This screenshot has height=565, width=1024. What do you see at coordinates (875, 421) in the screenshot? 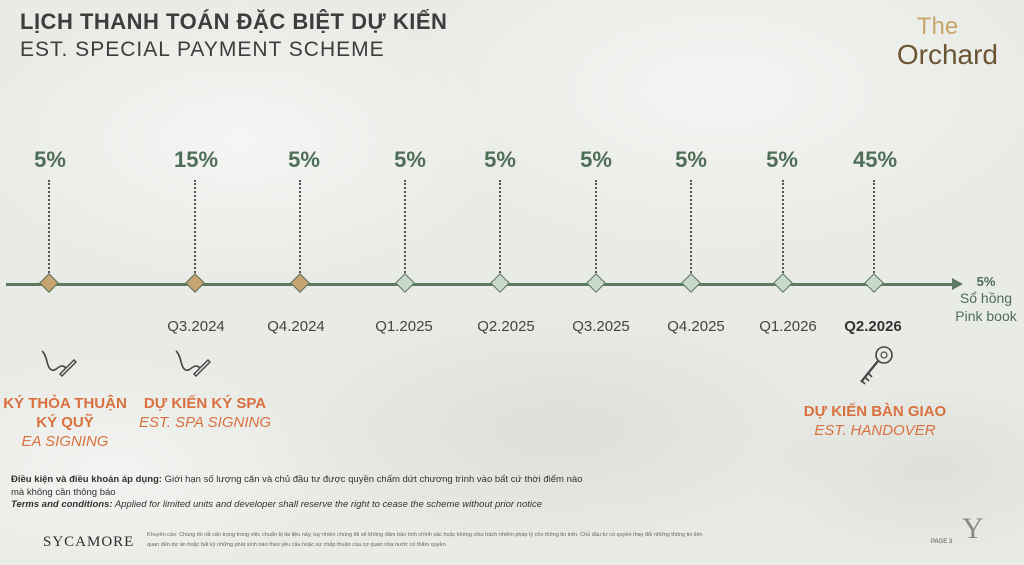
I see `event-handover: DỰ KIẾN BÀN GIAO EST. HANDOVER` at bounding box center [875, 421].